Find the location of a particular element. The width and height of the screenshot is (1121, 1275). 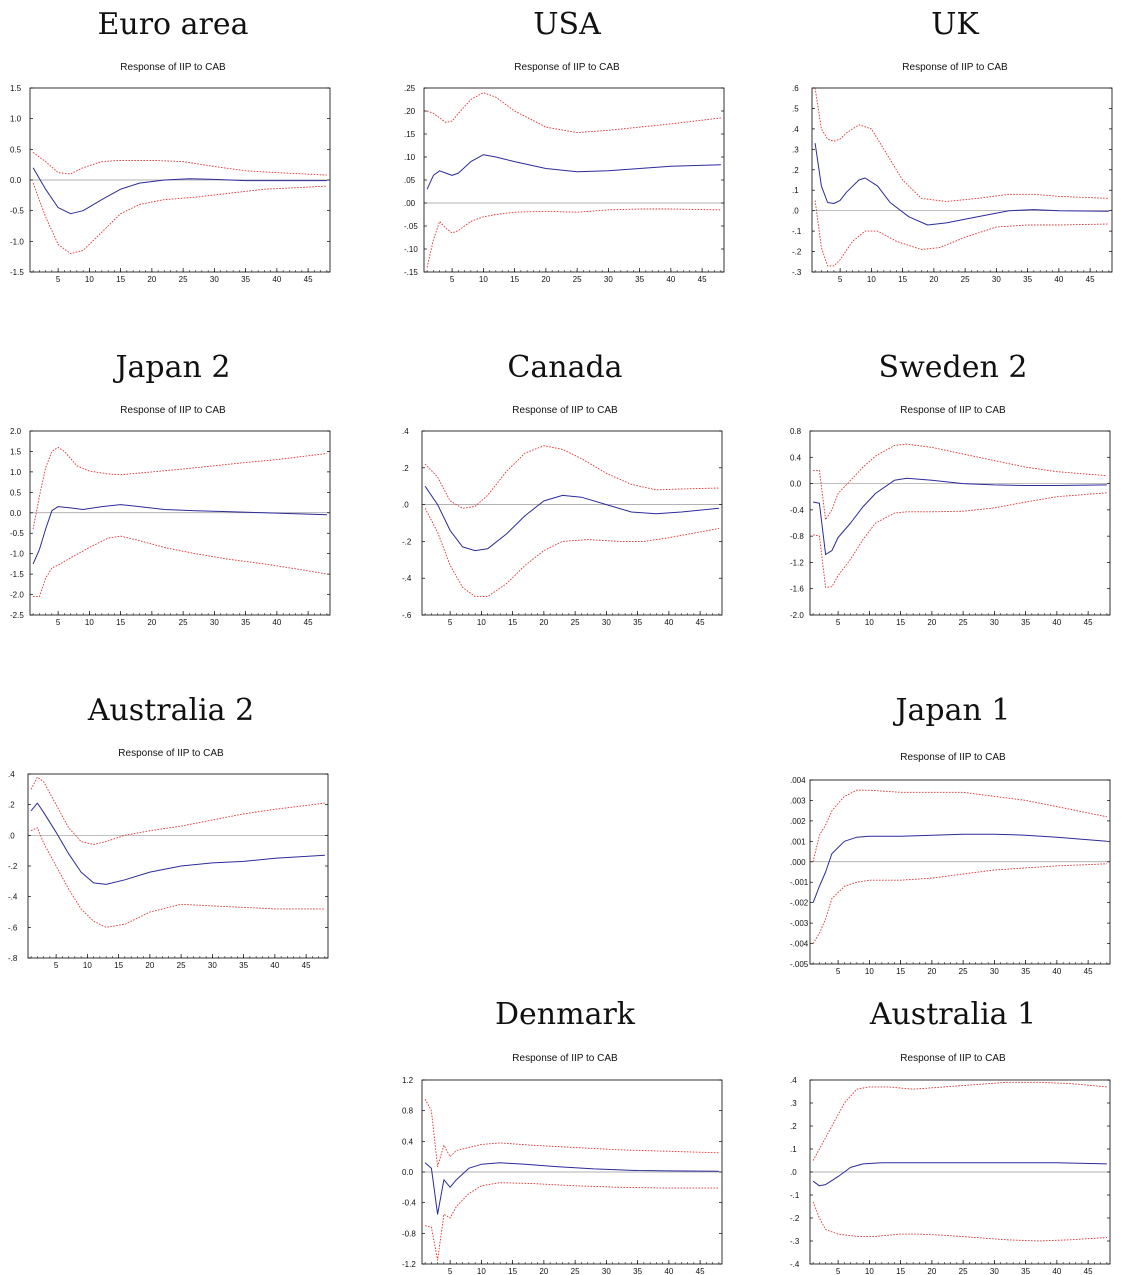

irf-chart-canada: -.6 -.4 -.2 .0 .2 .4 5 10 15 20 25 30 35 40 45 is located at coordinates (565, 525).